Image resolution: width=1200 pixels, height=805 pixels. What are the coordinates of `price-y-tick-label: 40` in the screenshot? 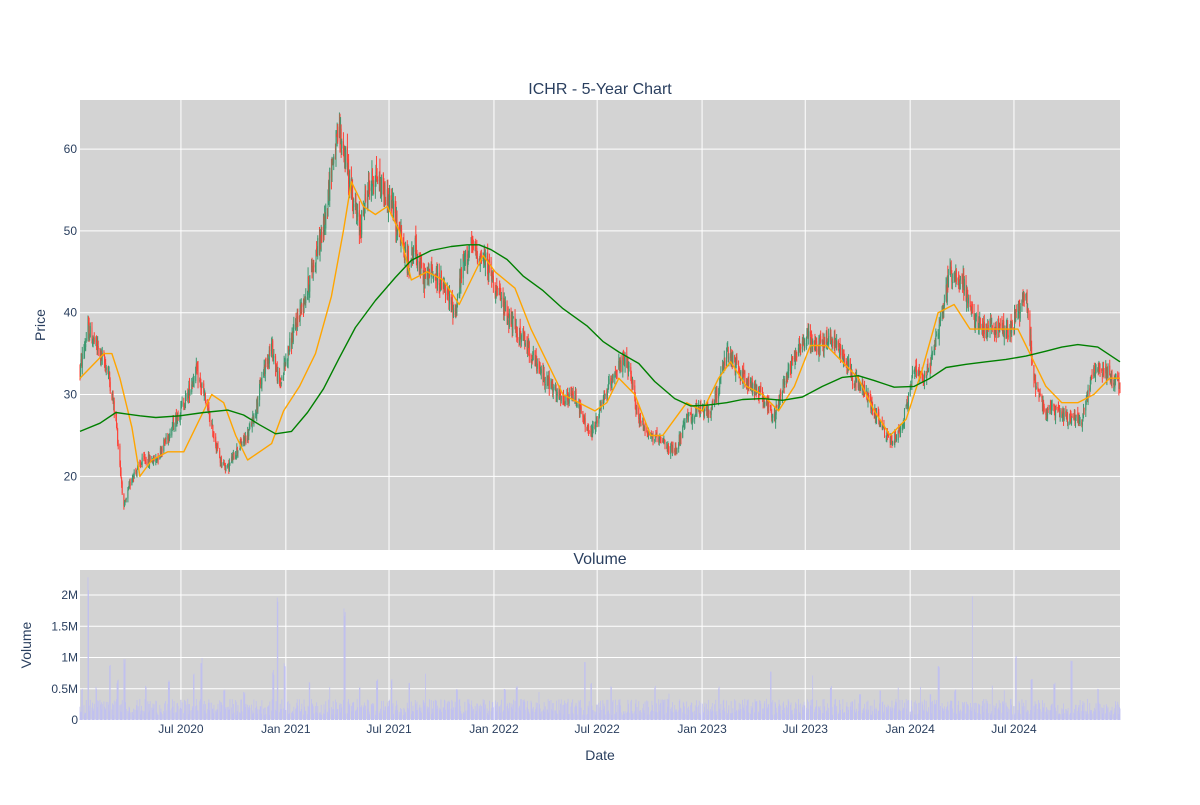 It's located at (71, 313).